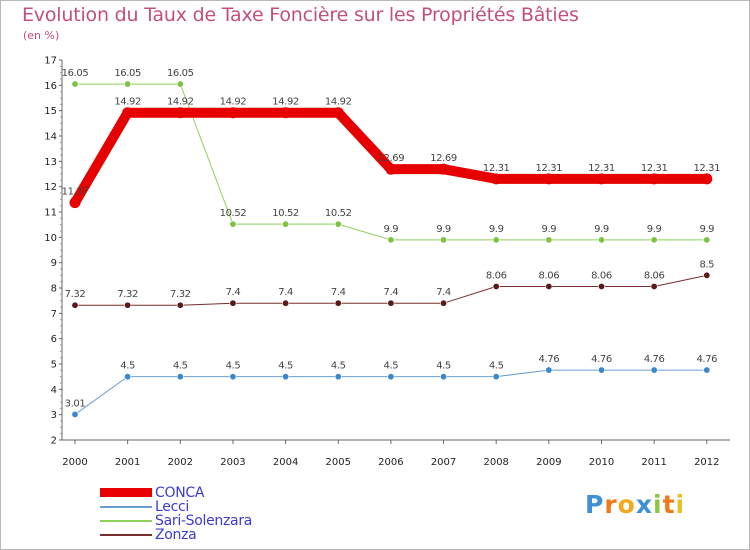 The image size is (750, 550). What do you see at coordinates (74, 462) in the screenshot?
I see `x-tick-label: 2000` at bounding box center [74, 462].